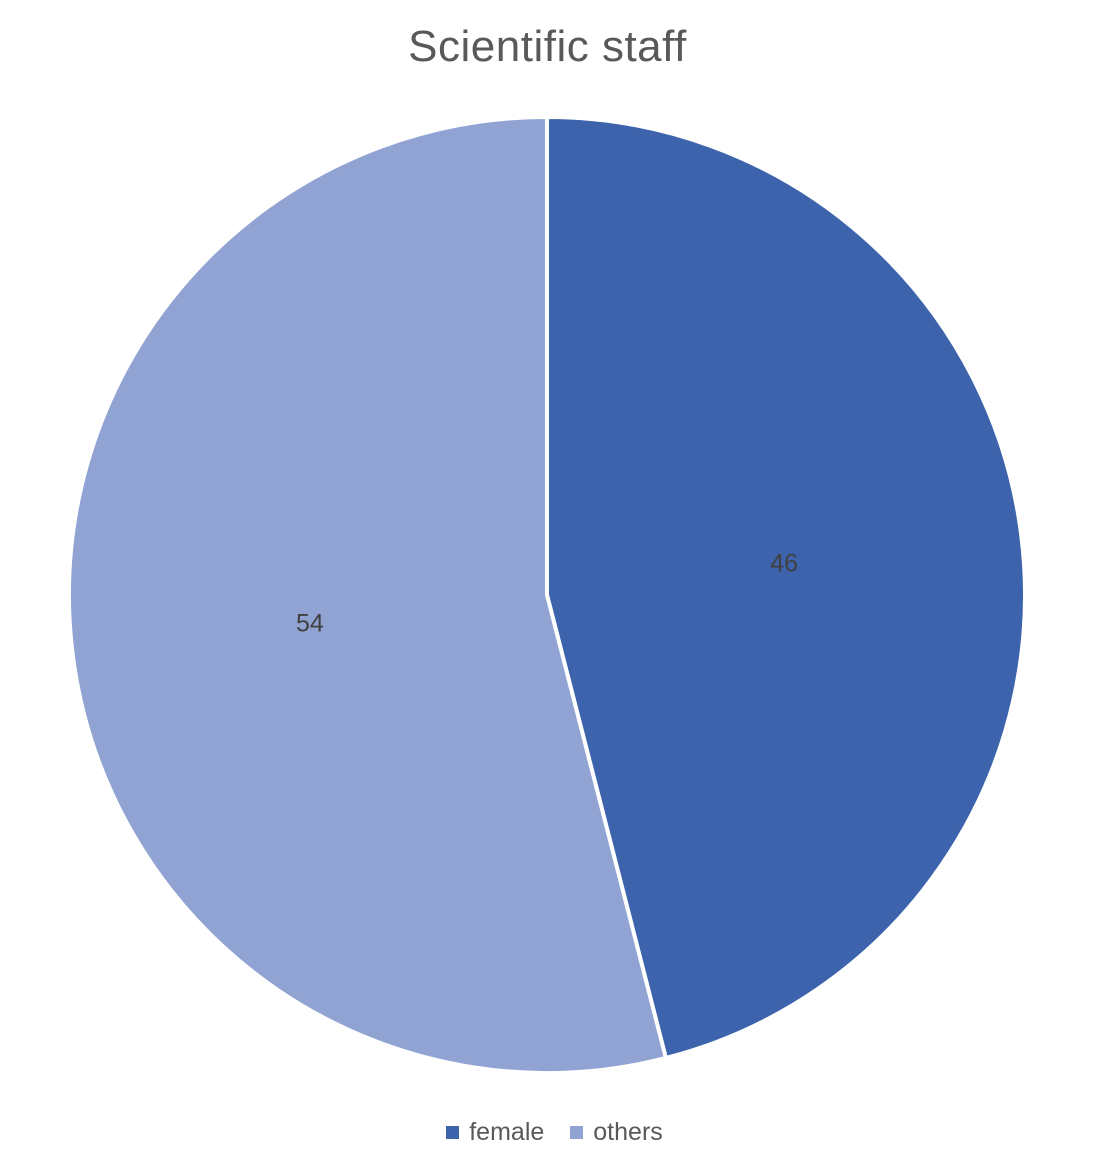 Image resolution: width=1109 pixels, height=1174 pixels. What do you see at coordinates (507, 1132) in the screenshot?
I see `legend-label-female: female` at bounding box center [507, 1132].